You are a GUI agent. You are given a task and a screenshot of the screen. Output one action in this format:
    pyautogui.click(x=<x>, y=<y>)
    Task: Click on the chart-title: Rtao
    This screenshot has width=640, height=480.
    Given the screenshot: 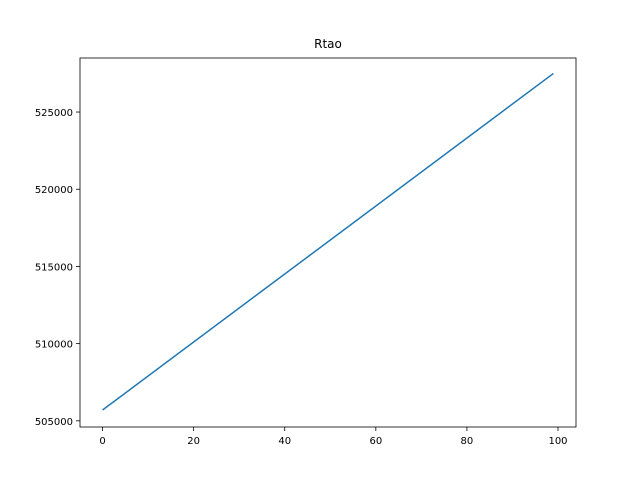 What is the action you would take?
    pyautogui.click(x=328, y=44)
    